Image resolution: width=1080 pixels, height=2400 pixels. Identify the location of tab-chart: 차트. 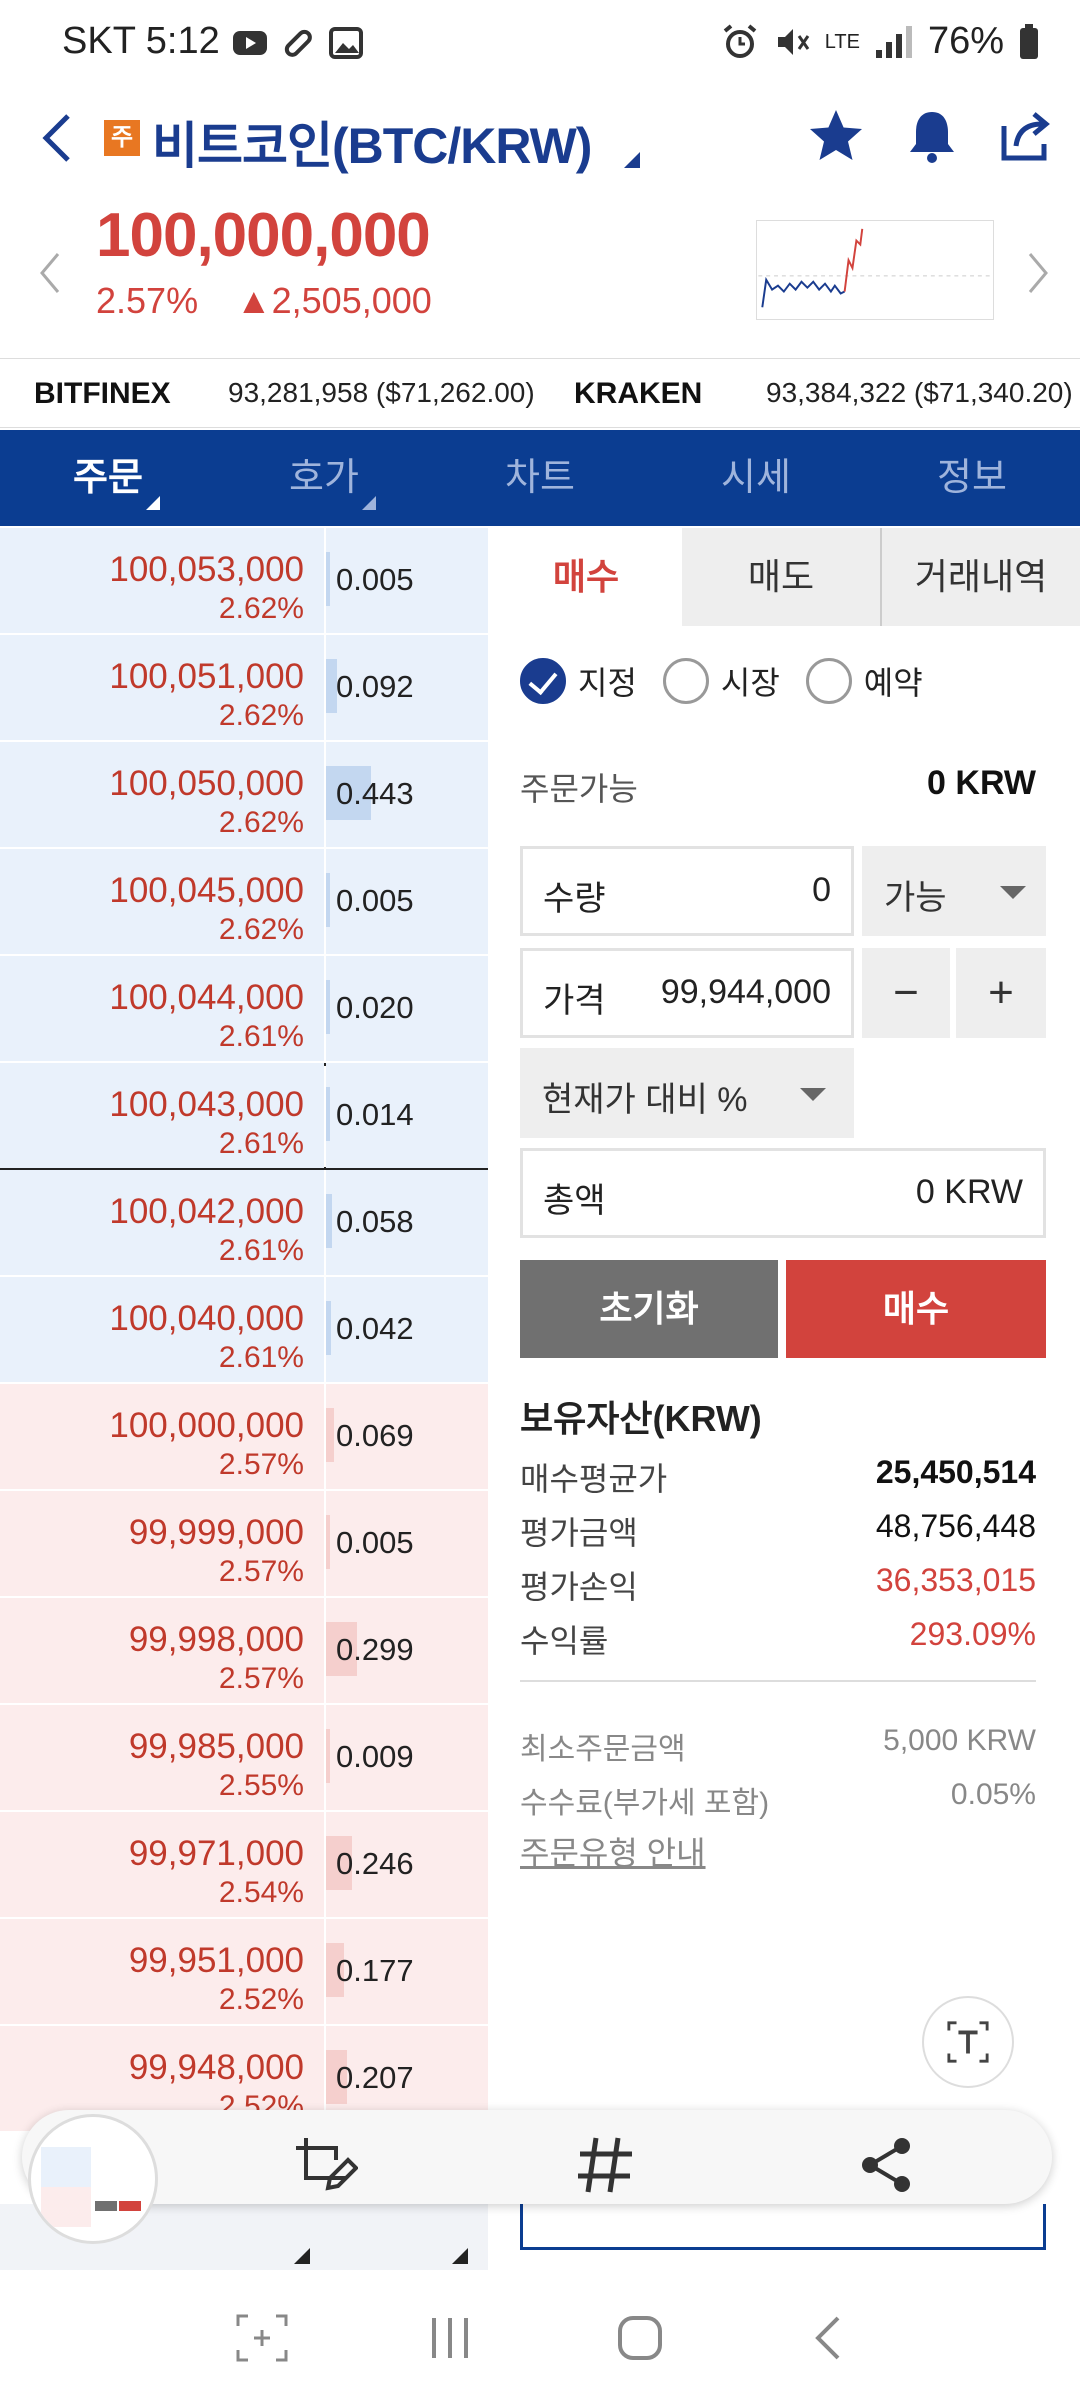
(540, 478).